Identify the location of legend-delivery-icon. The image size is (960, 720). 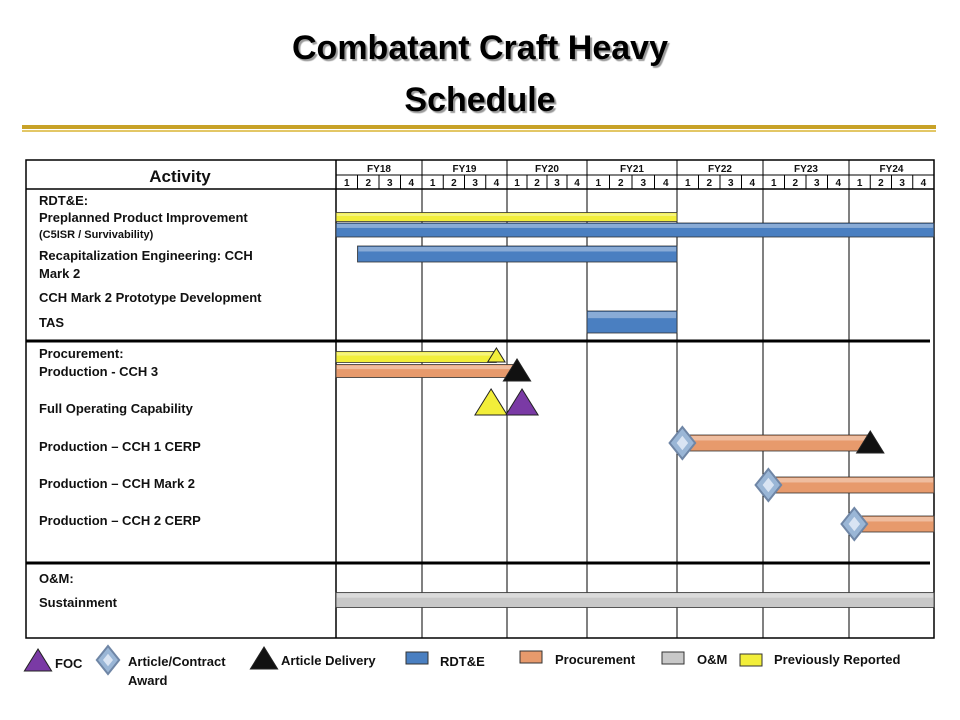
(264, 658).